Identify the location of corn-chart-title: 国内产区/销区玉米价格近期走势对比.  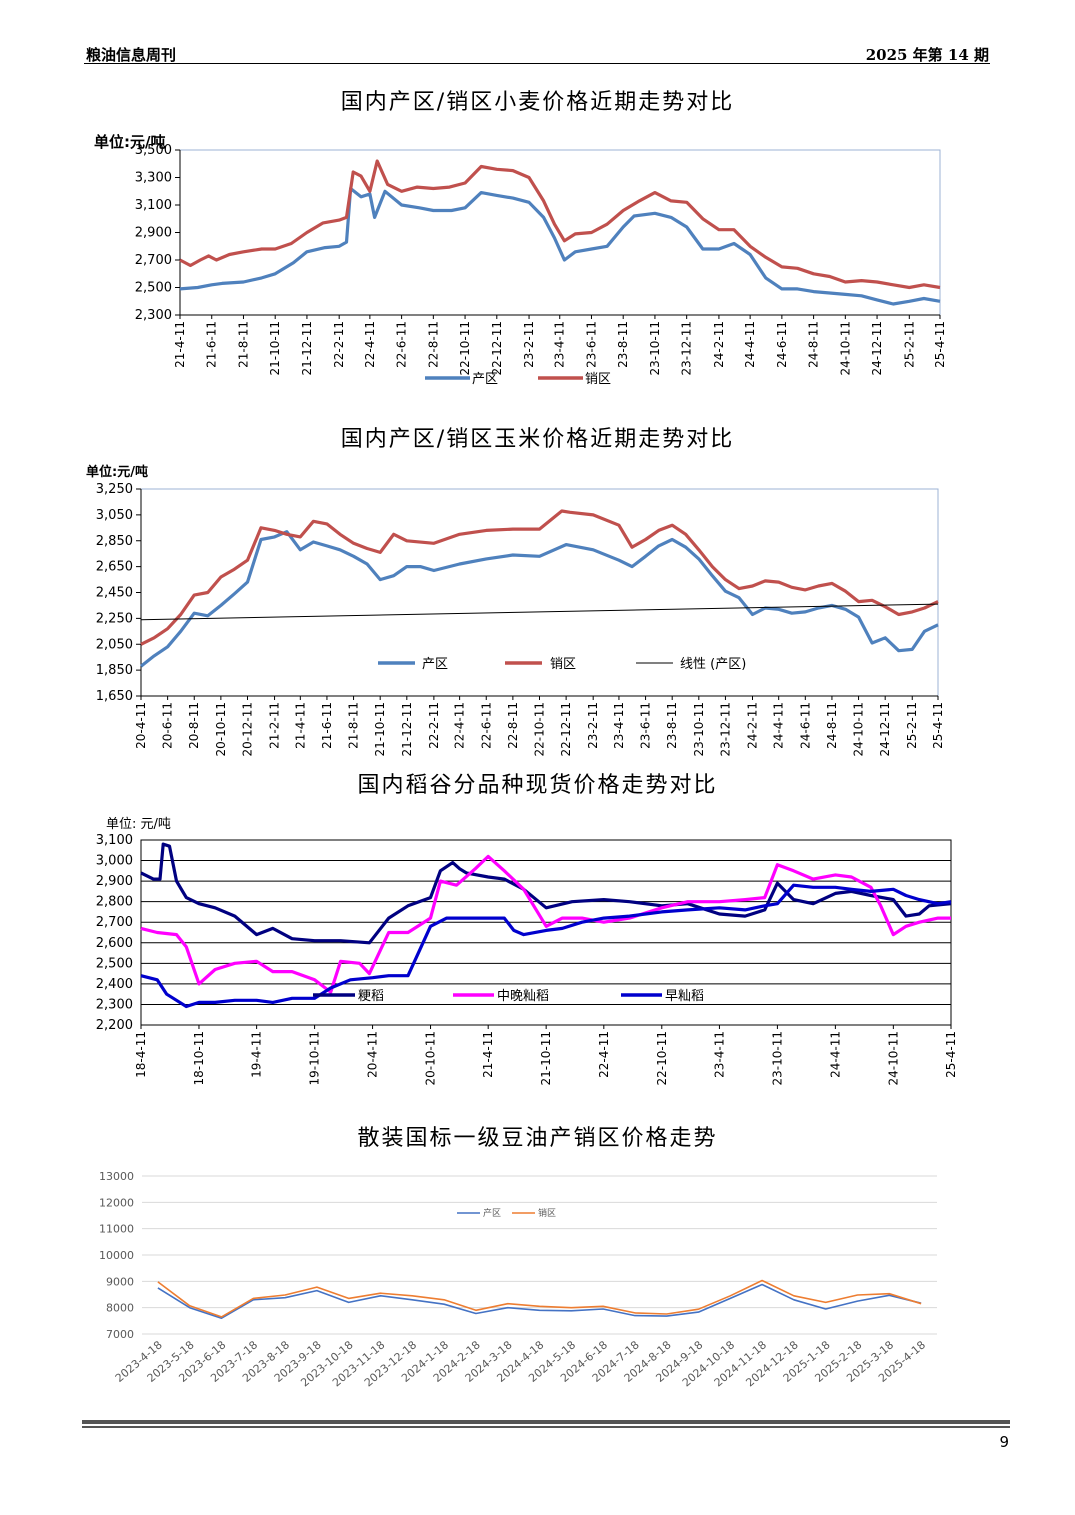
(537, 439).